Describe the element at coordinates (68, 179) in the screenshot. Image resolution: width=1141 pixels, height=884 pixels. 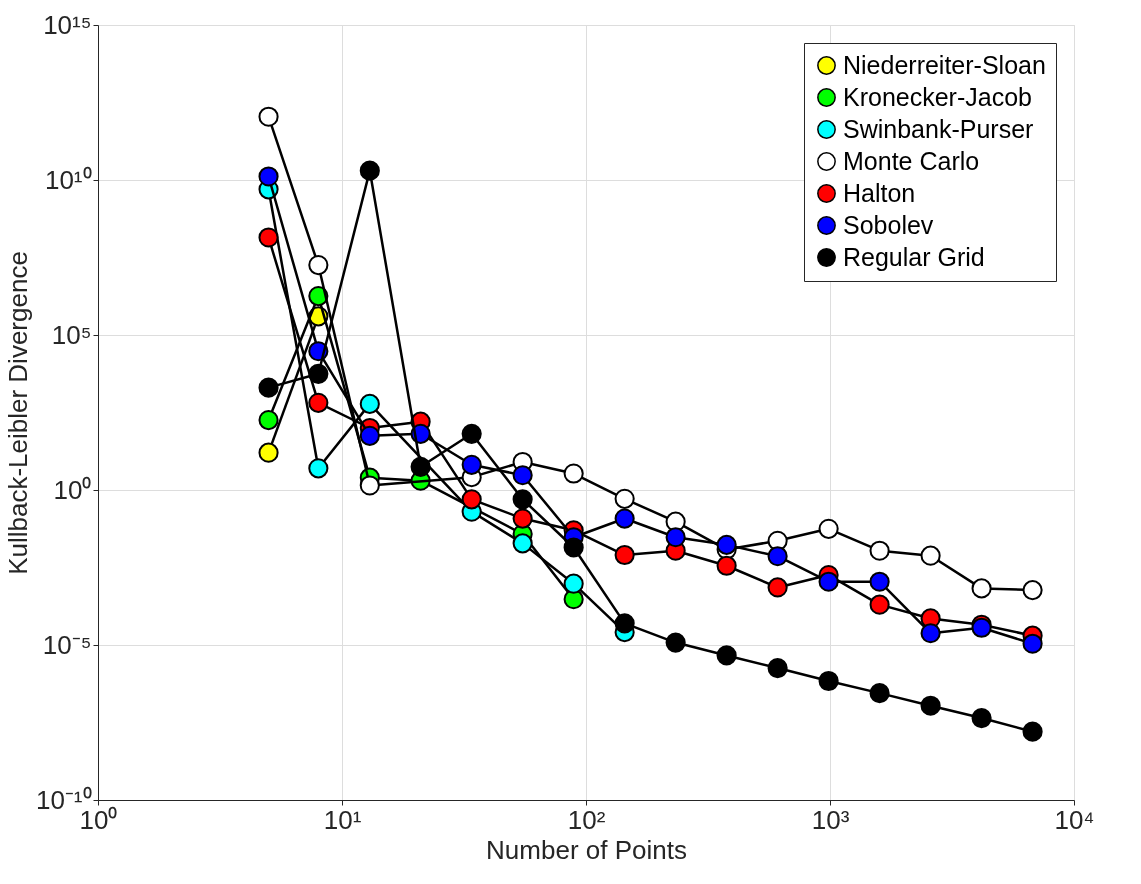
I see `y-tick-label: 10¹⁰` at that location.